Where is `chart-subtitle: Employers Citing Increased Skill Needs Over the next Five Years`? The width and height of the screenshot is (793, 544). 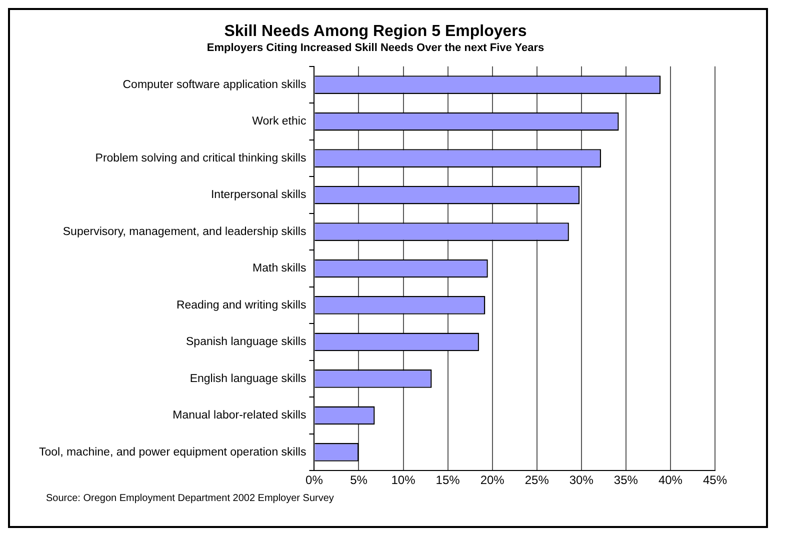
chart-subtitle: Employers Citing Increased Skill Needs Over the next Five Years is located at coordinates (375, 48).